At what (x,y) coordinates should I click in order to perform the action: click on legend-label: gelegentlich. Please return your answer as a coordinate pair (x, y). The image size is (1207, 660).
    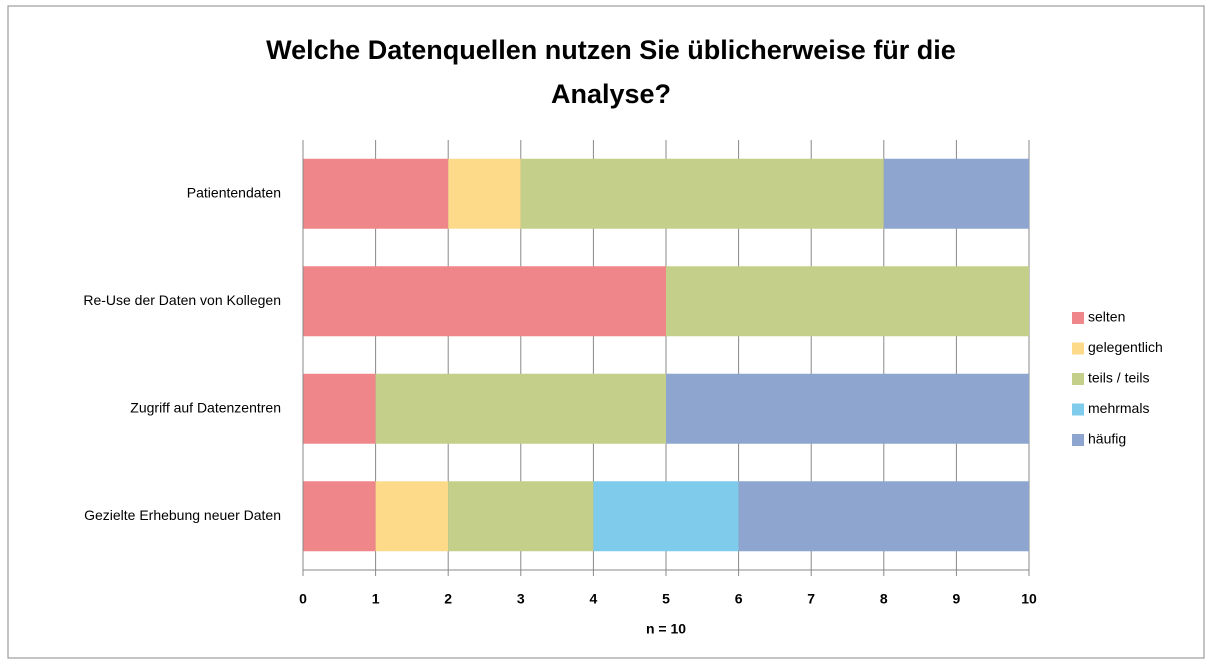
    Looking at the image, I should click on (1125, 347).